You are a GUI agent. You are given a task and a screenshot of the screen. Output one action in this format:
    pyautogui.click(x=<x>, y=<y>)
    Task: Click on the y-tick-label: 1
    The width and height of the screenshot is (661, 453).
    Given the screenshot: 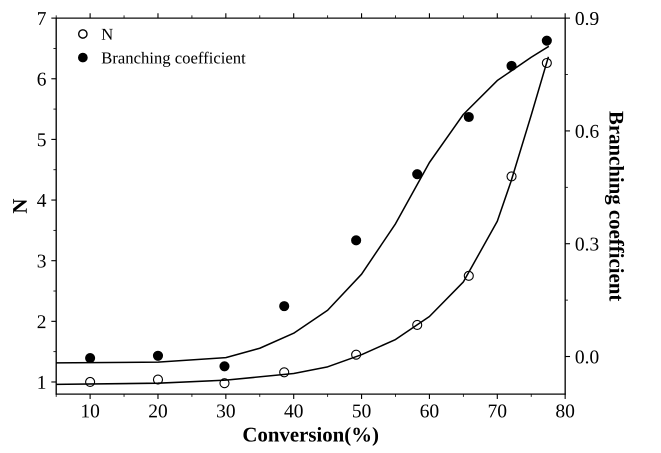 What is the action you would take?
    pyautogui.click(x=42, y=382)
    